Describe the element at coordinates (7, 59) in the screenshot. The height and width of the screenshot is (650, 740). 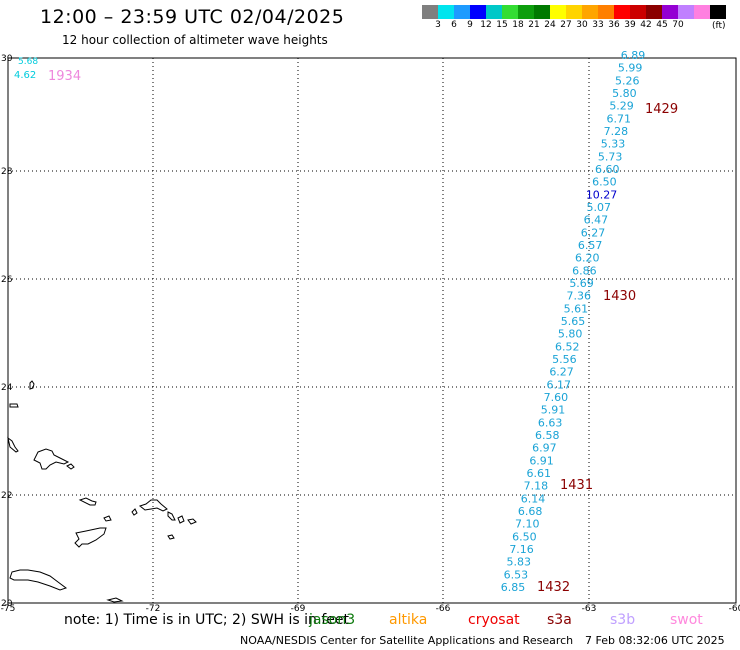
I see `lat-tick-label: 30` at that location.